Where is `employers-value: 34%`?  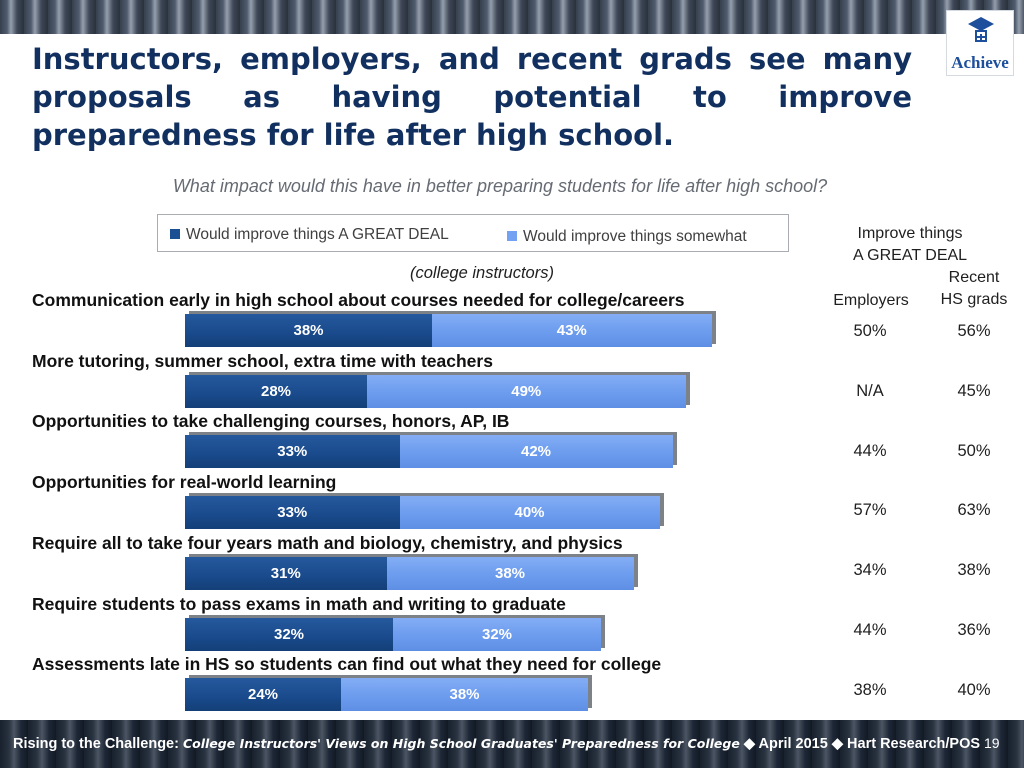
employers-value: 34% is located at coordinates (870, 570).